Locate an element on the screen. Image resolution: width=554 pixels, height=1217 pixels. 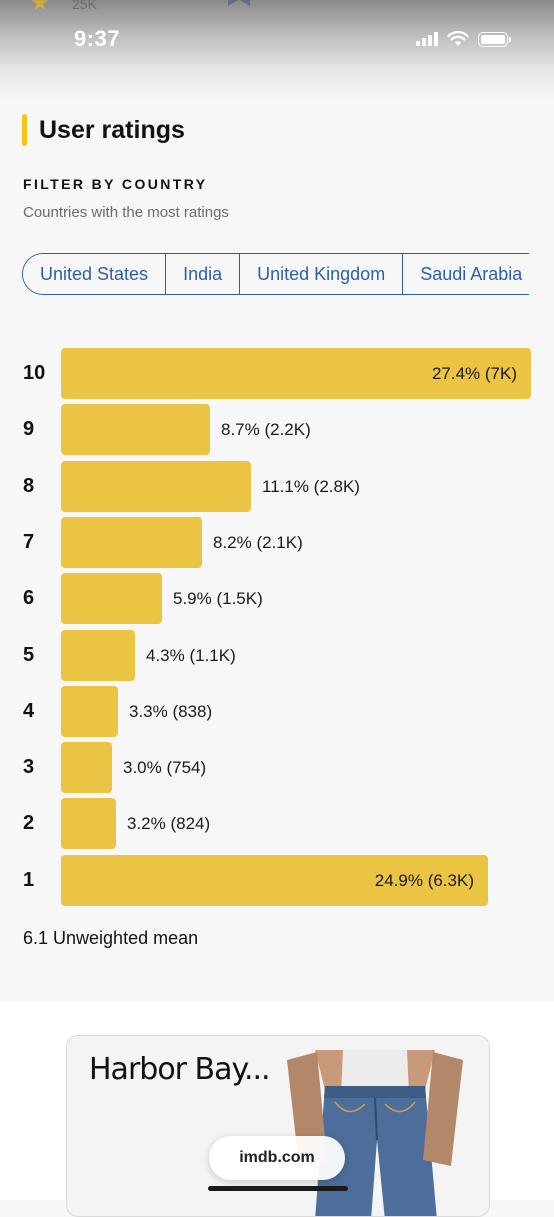
rating-row-10: 10 27.4% (7K) is located at coordinates (277, 373).